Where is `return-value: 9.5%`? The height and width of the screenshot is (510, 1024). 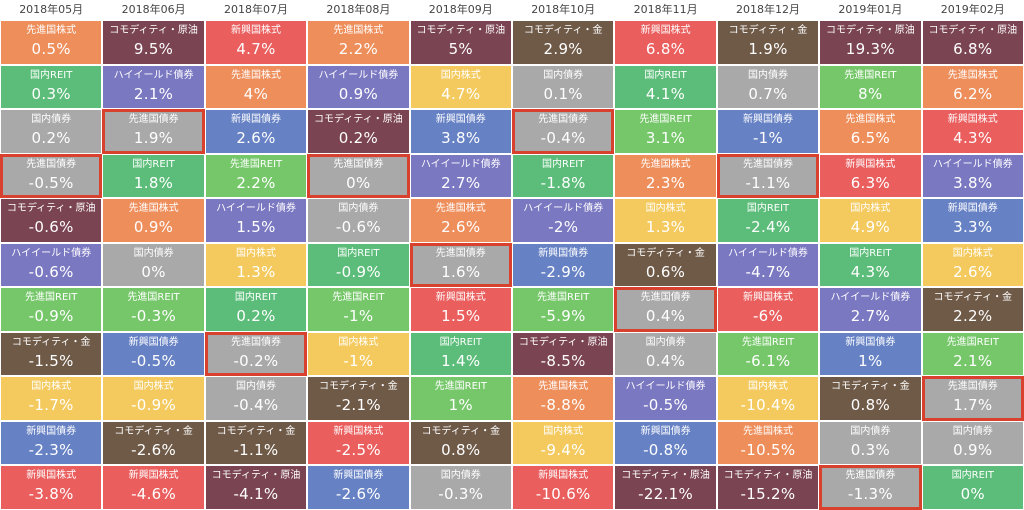 return-value: 9.5% is located at coordinates (153, 49).